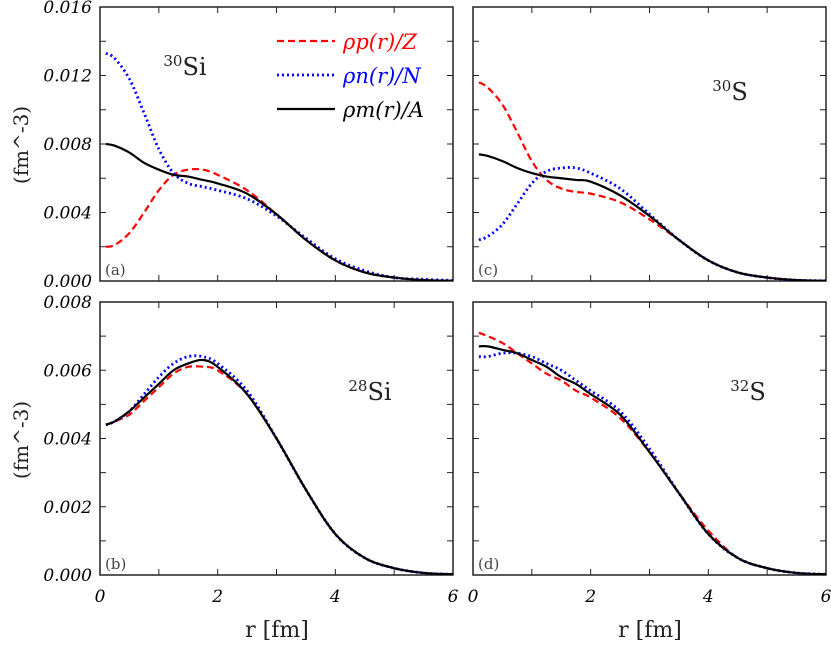 This screenshot has width=831, height=650. I want to click on legend-label: ρn(r)/N, so click(381, 76).